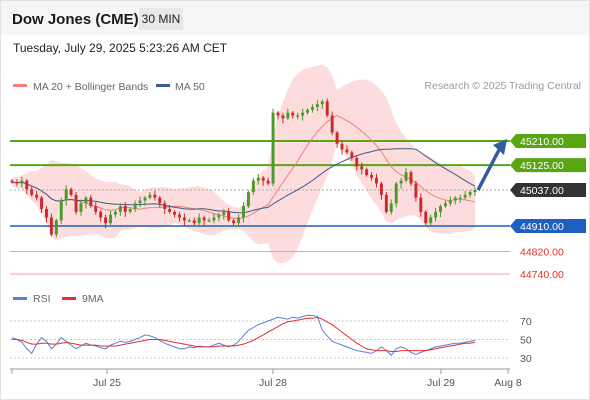 The image size is (590, 400). I want to click on level-badge-45125.00, so click(548, 165).